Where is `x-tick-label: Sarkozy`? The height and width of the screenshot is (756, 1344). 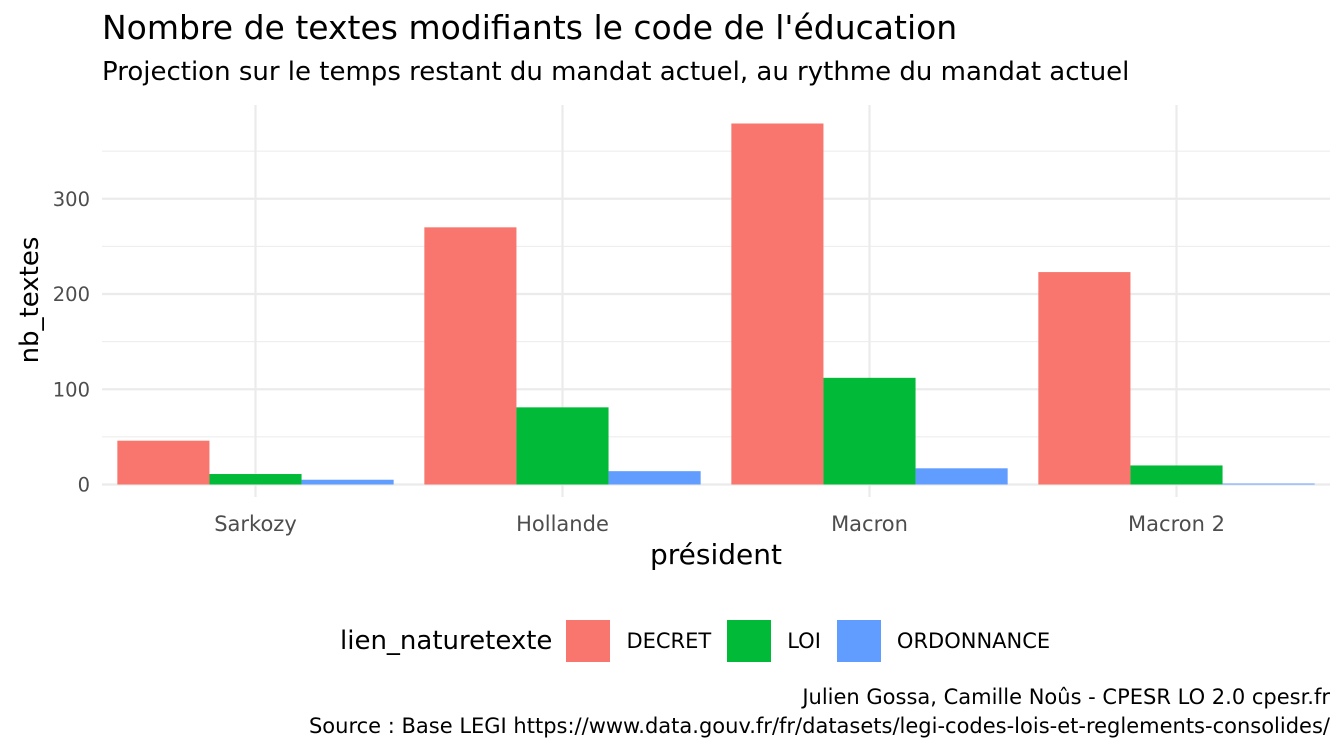 x-tick-label: Sarkozy is located at coordinates (255, 524).